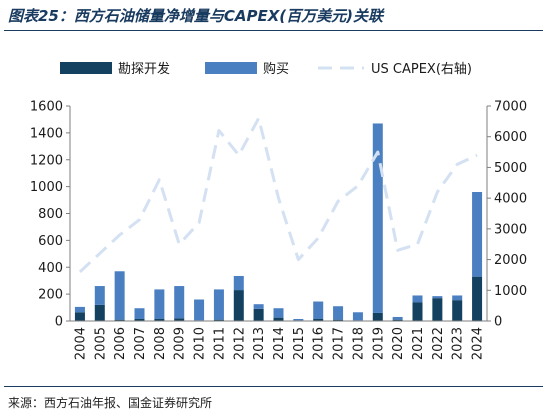  I want to click on x-tick-label: 2017, so click(339, 343).